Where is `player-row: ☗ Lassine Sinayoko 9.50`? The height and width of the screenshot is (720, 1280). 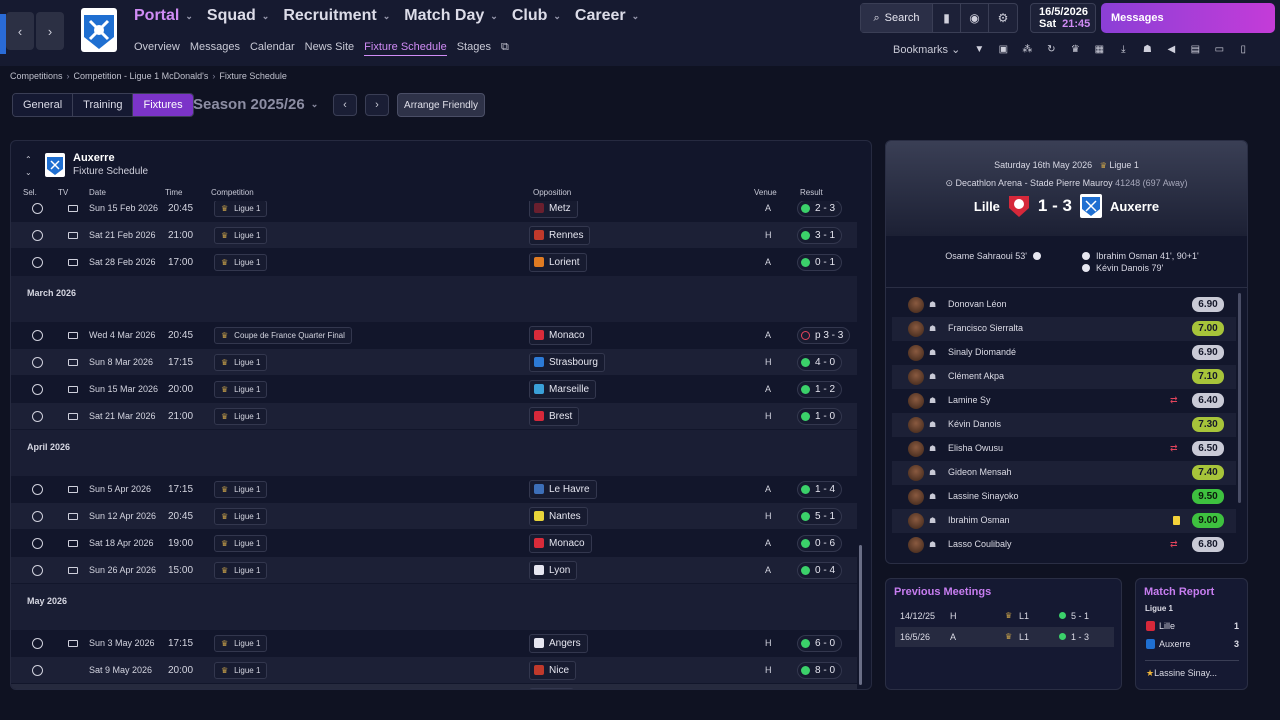
player-row: ☗ Lassine Sinayoko 9.50 is located at coordinates (1064, 497).